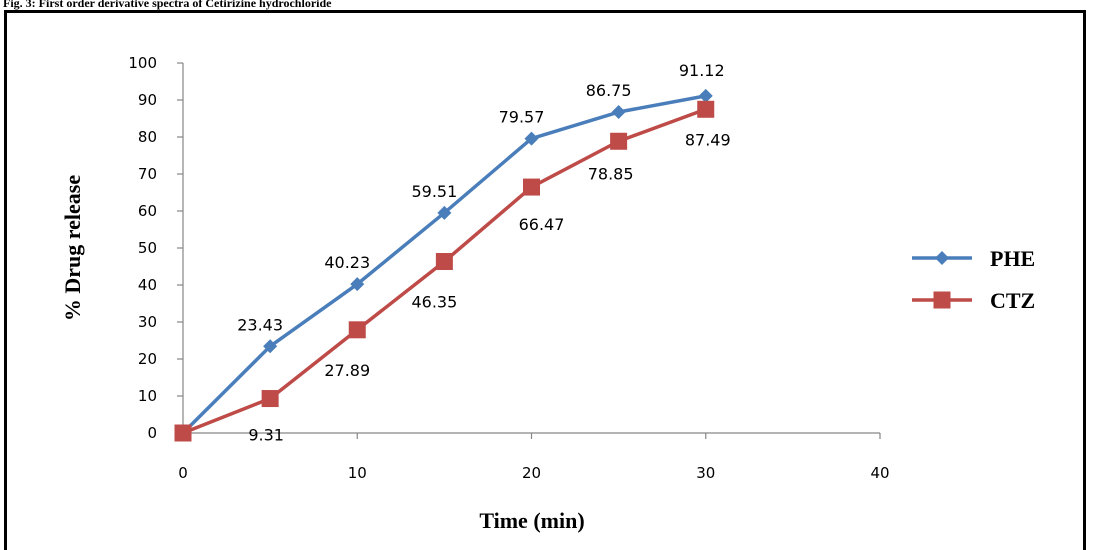  What do you see at coordinates (266, 435) in the screenshot?
I see `data-label: 9.31` at bounding box center [266, 435].